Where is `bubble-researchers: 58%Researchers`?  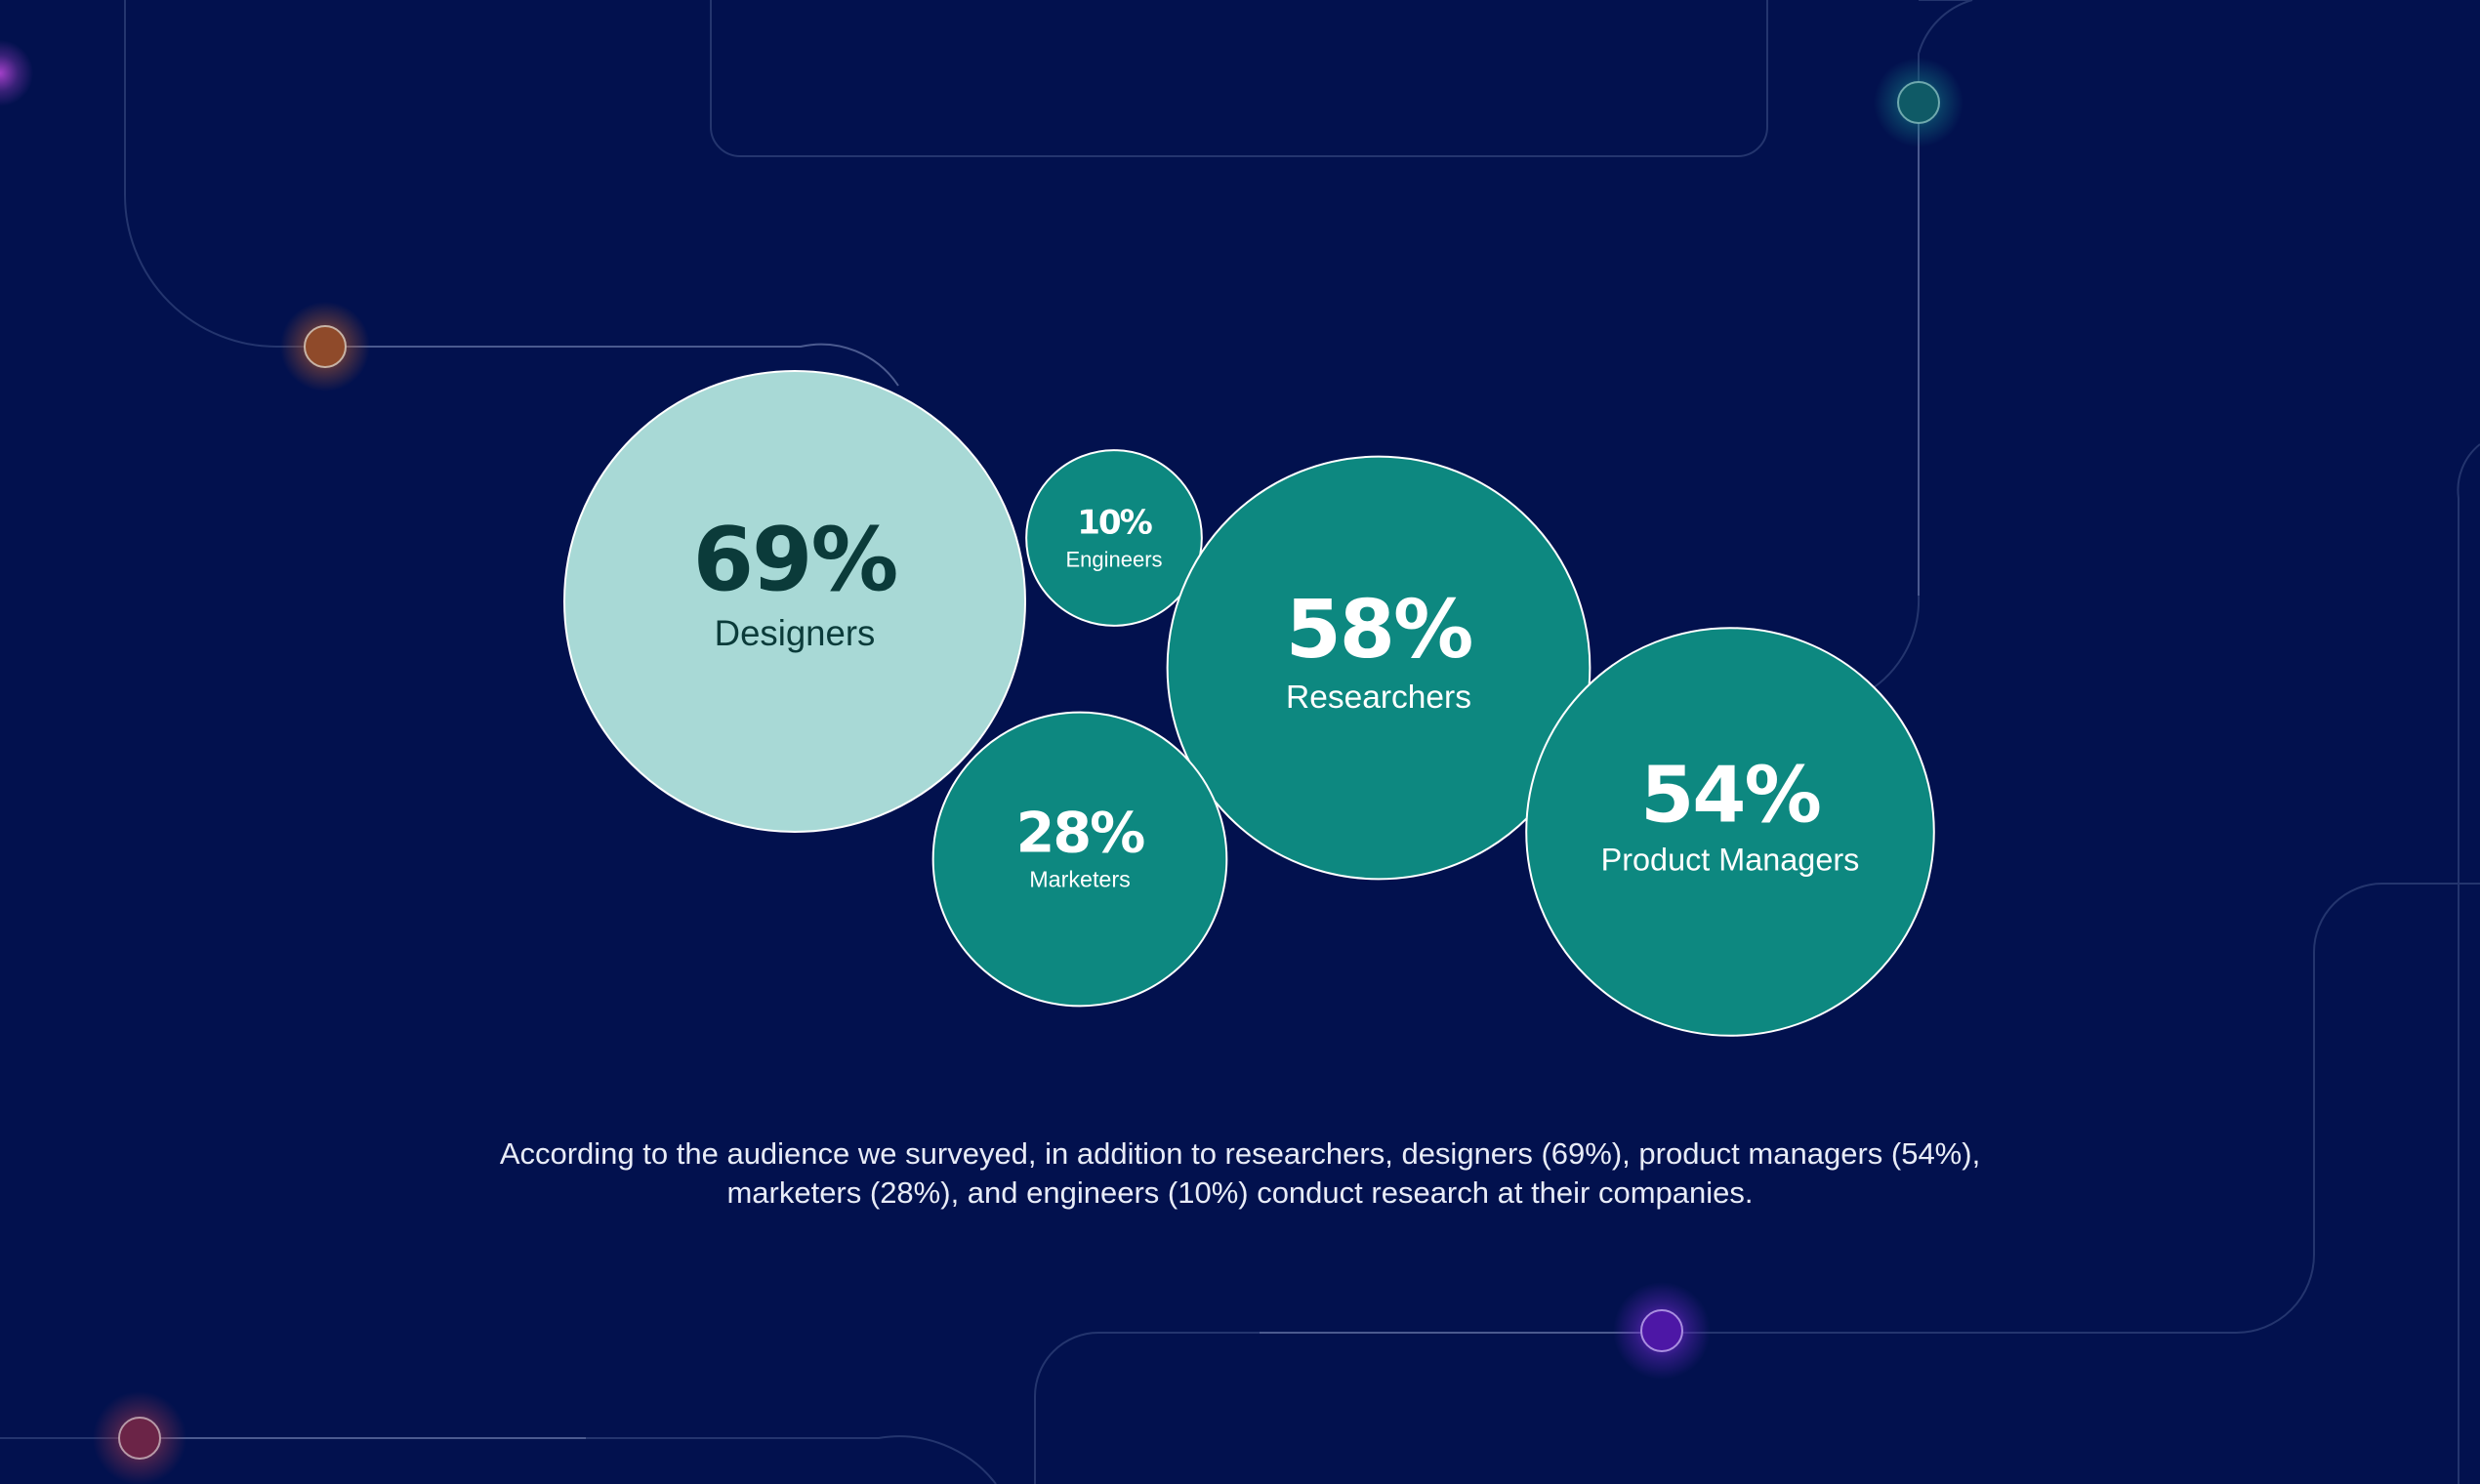 bubble-researchers: 58%Researchers is located at coordinates (1378, 668).